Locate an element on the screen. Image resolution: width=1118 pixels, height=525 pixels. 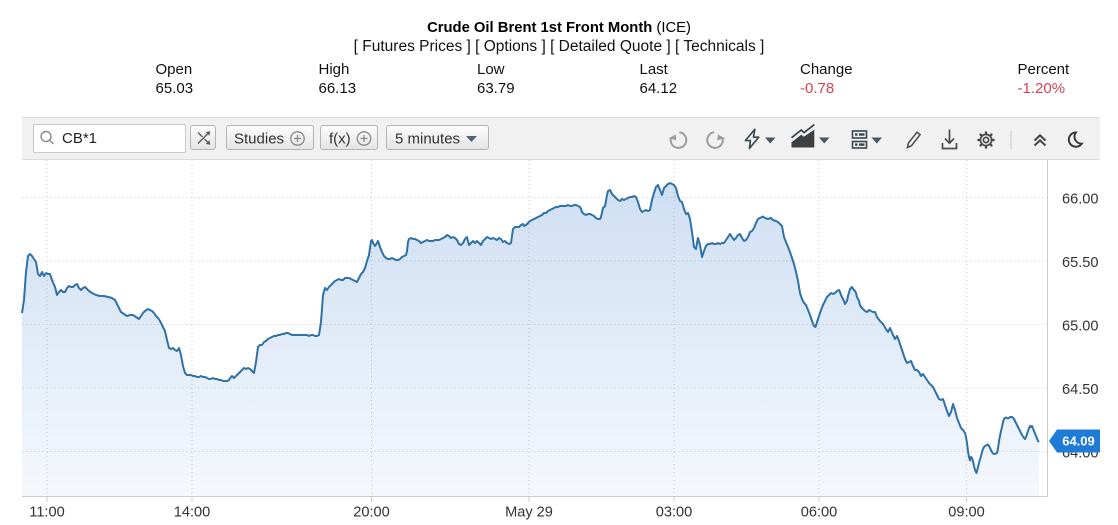
svg-text: 64.09 is located at coordinates (1078, 441).